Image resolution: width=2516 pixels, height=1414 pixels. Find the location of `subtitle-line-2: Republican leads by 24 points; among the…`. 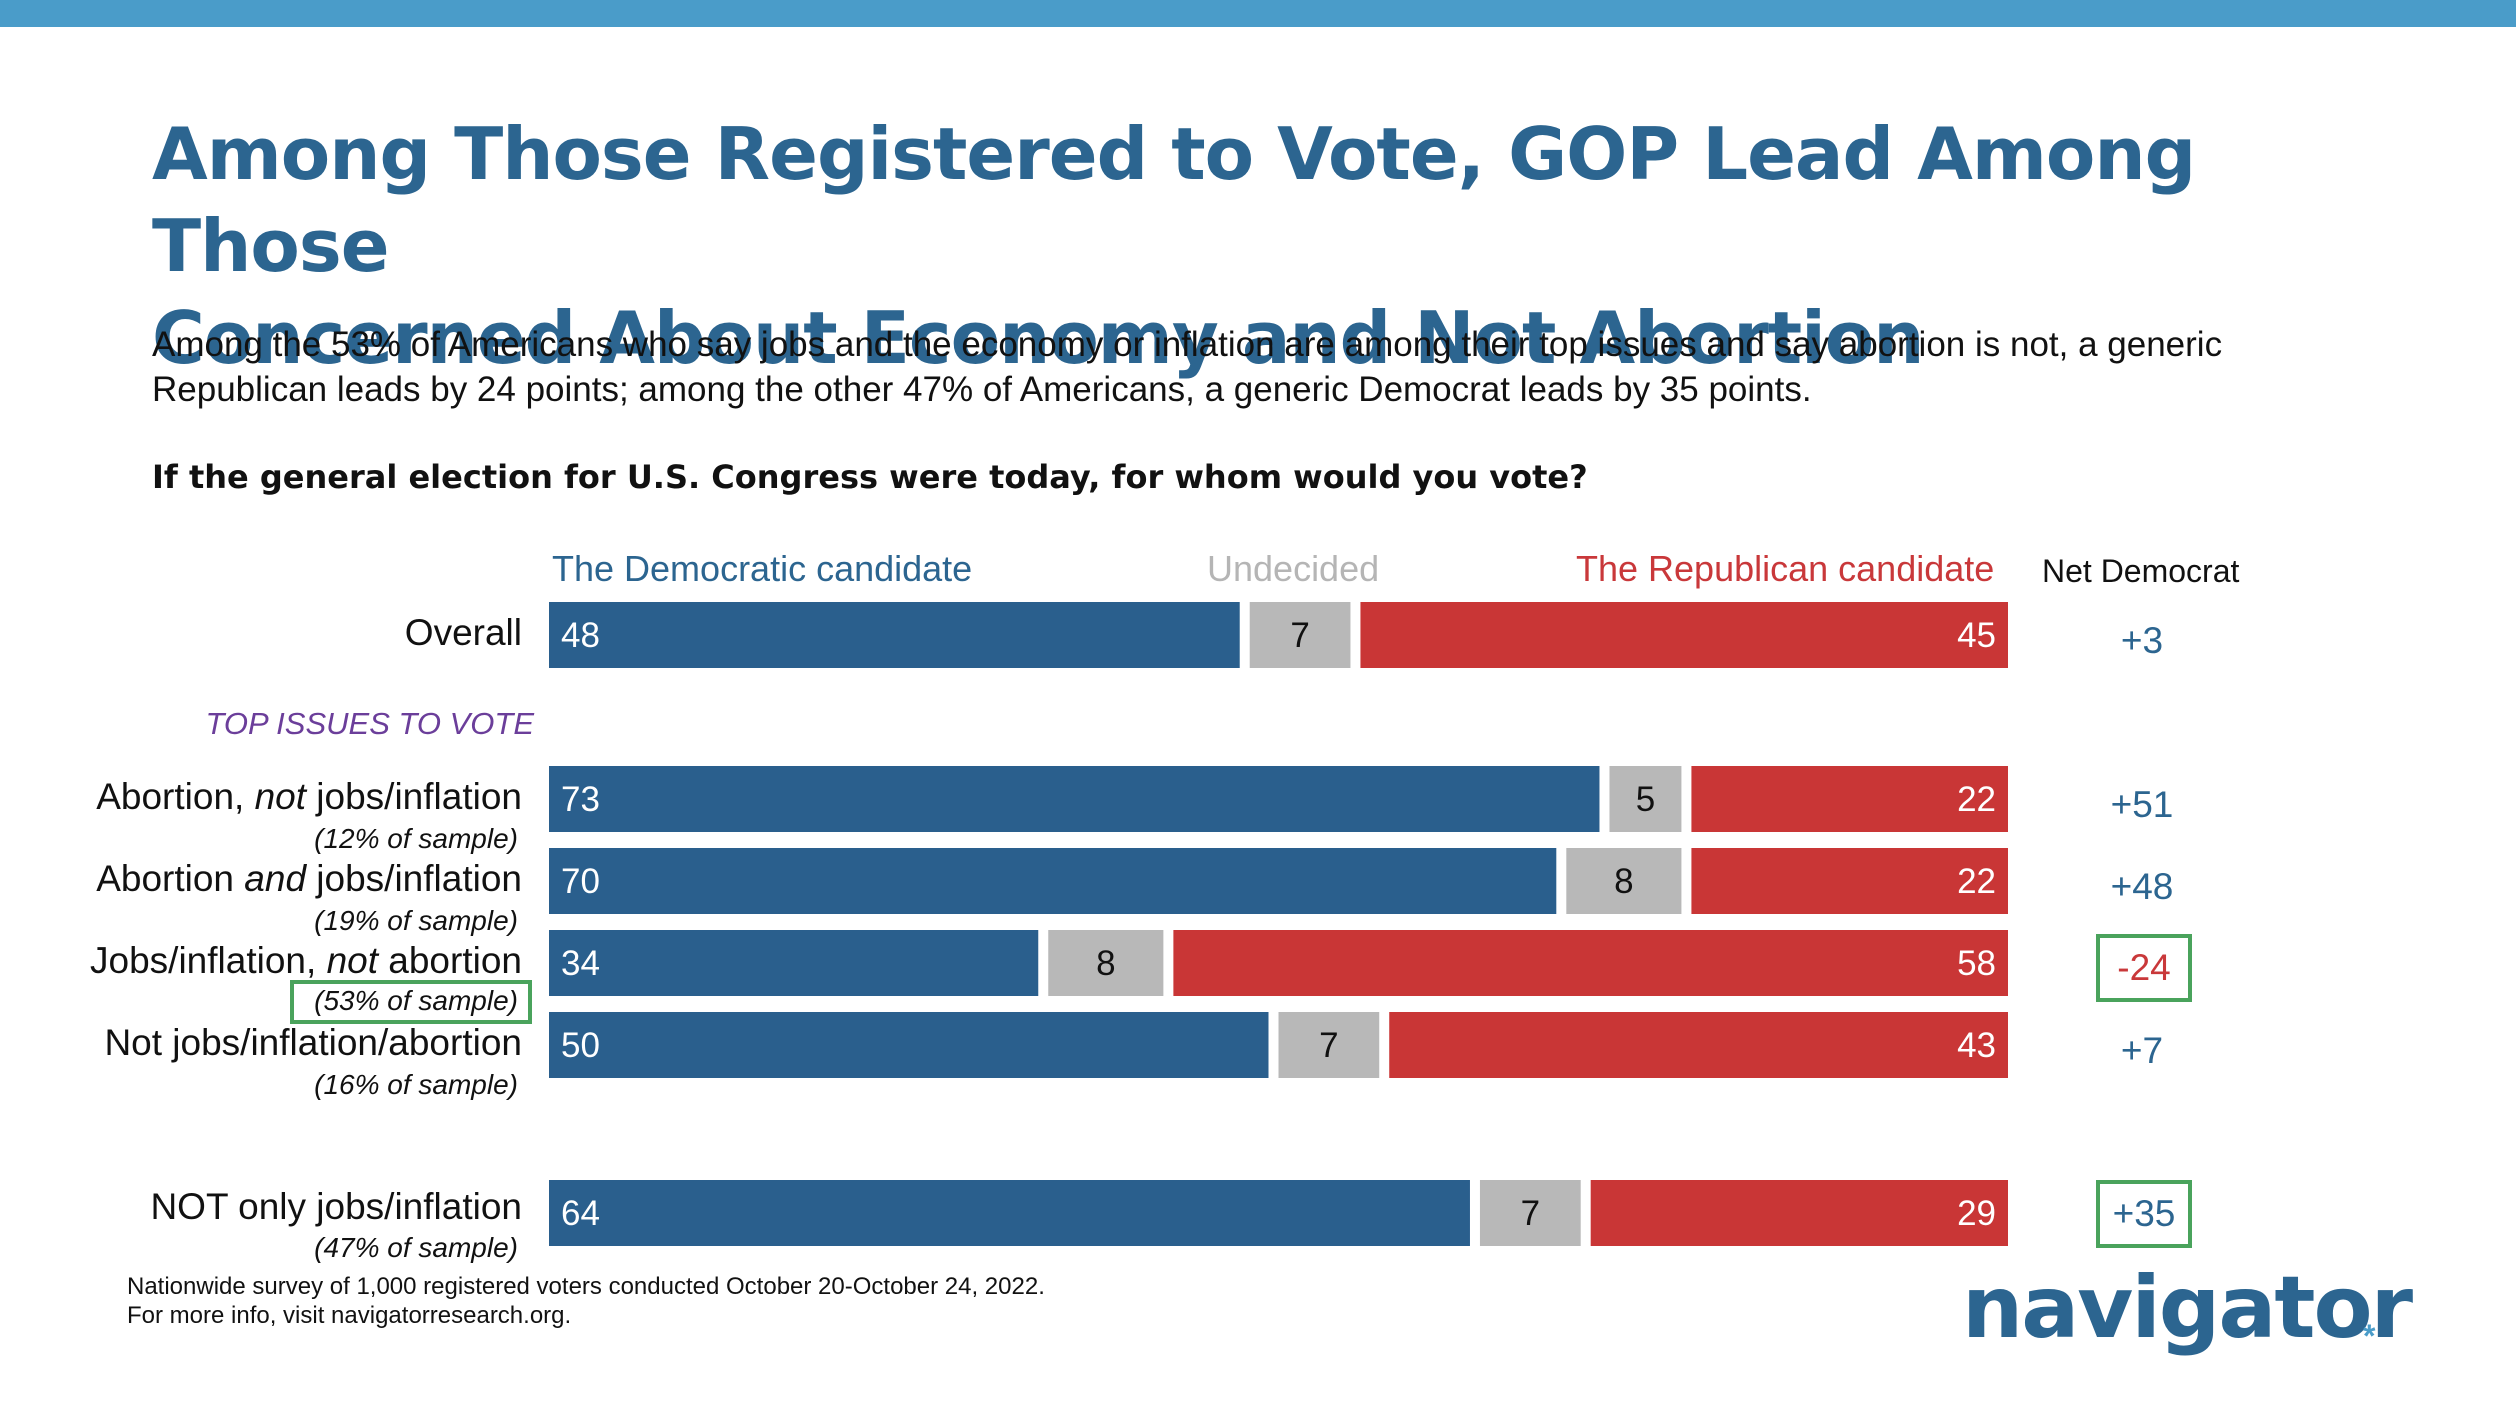

subtitle-line-2: Republican leads by 24 points; among the… is located at coordinates (982, 389).